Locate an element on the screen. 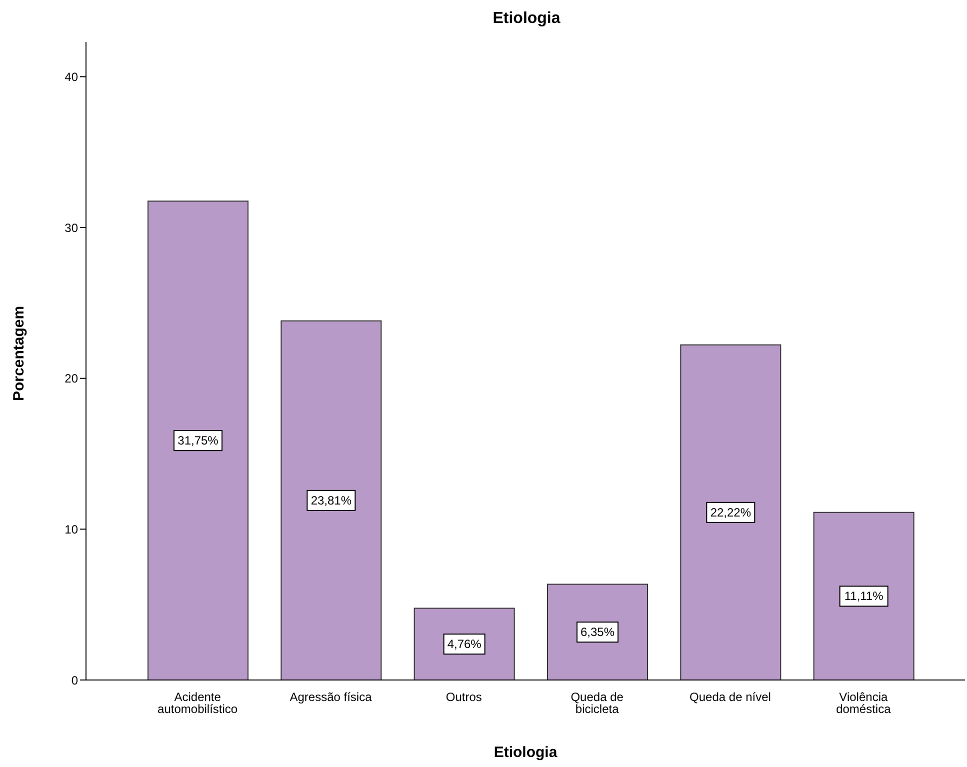 The height and width of the screenshot is (767, 967). data-label: 22,22% is located at coordinates (731, 512).